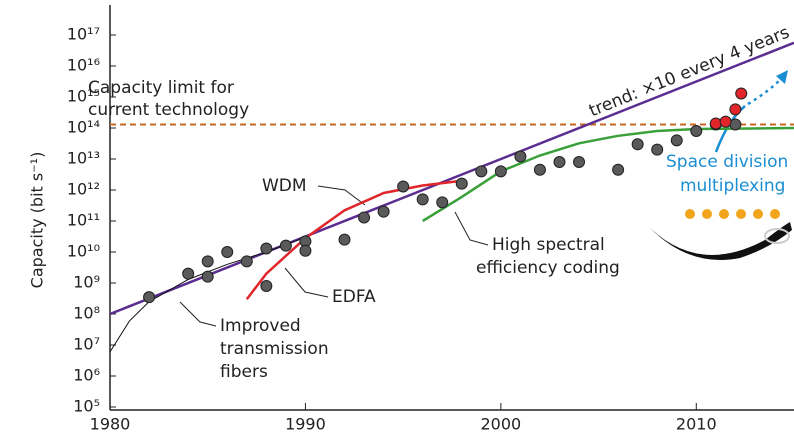  Describe the element at coordinates (86, 406) in the screenshot. I see `y-tick-label: 10⁵` at that location.